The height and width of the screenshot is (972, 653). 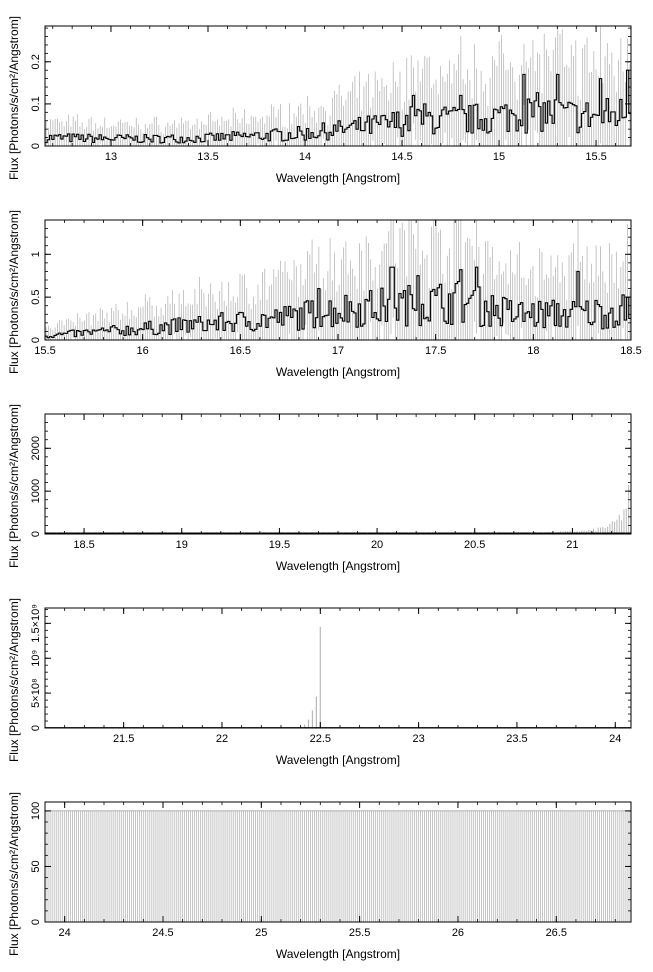 What do you see at coordinates (36, 692) in the screenshot?
I see `y-tick-label: 5×10⁸` at bounding box center [36, 692].